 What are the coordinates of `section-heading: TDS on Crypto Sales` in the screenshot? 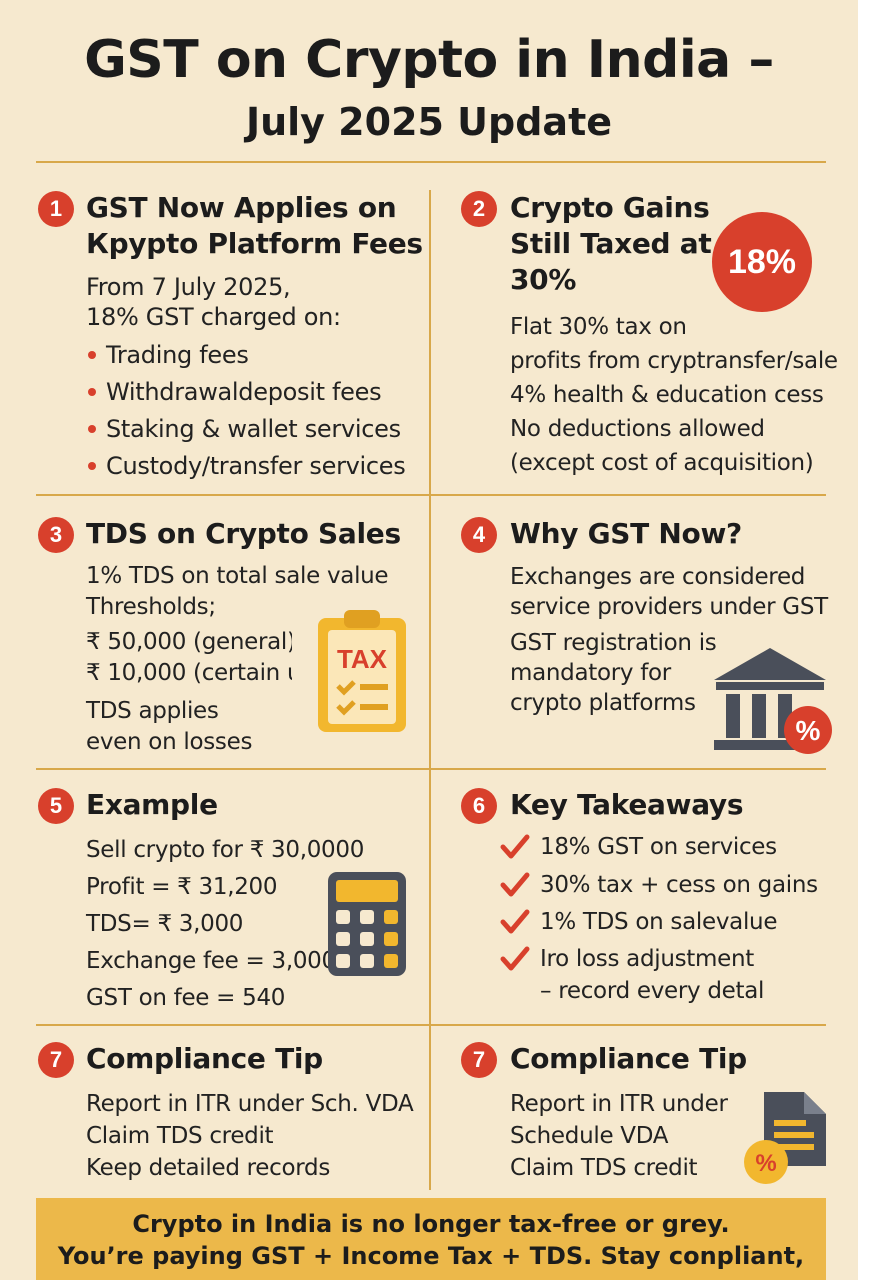 It's located at (243, 533).